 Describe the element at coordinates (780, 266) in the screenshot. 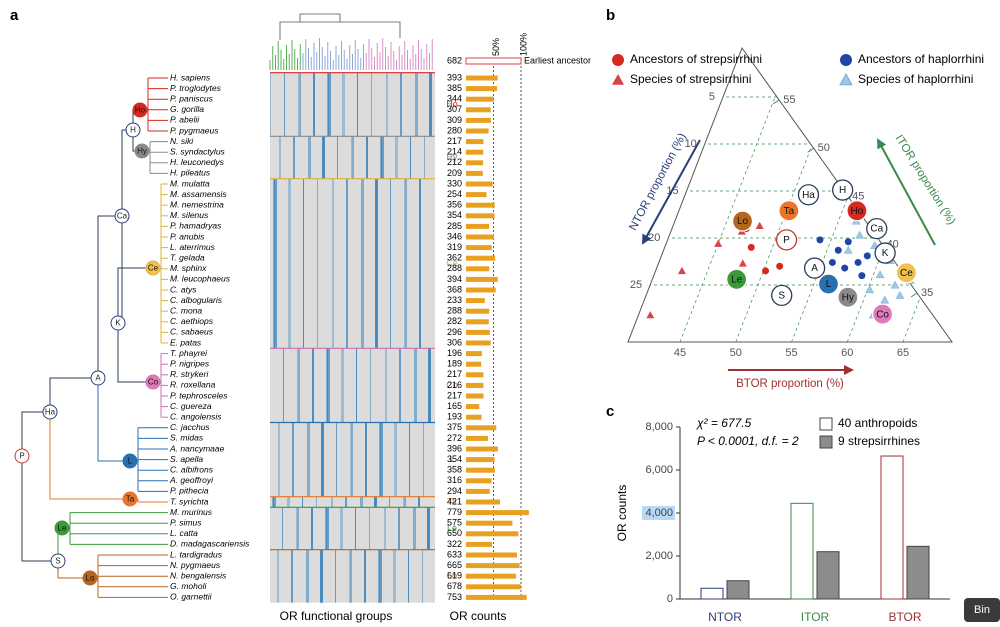

I see `circle-point` at that location.